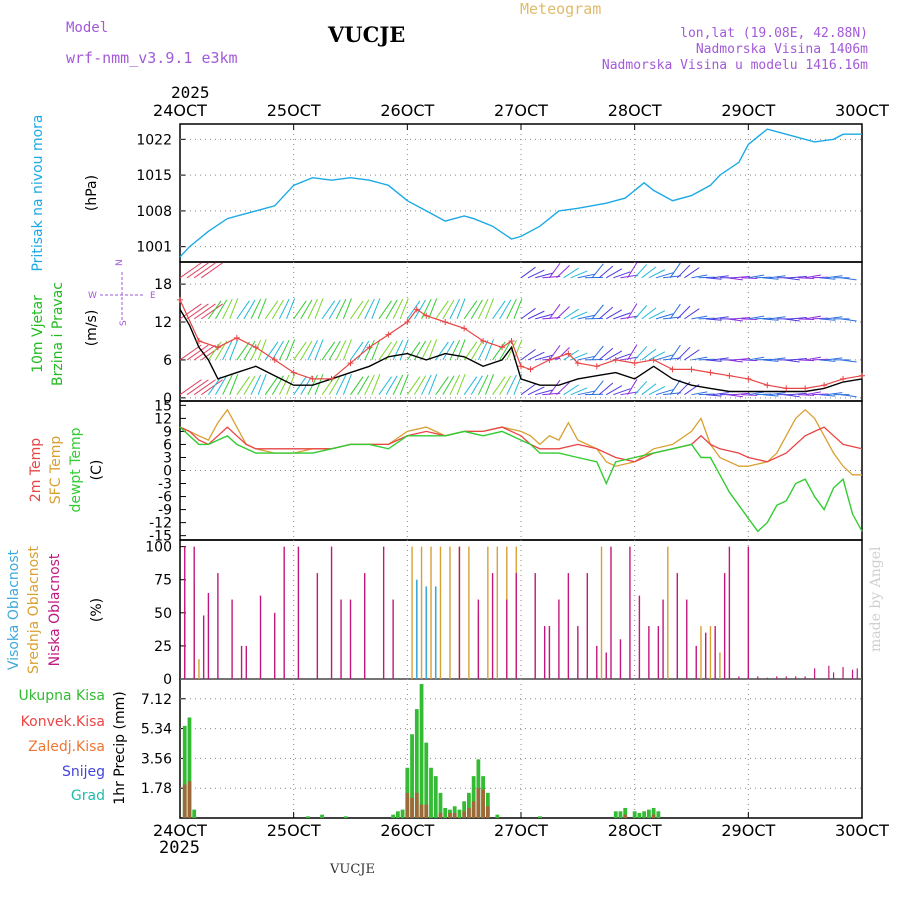  I want to click on meteogram-title: Meteogram, so click(561, 9).